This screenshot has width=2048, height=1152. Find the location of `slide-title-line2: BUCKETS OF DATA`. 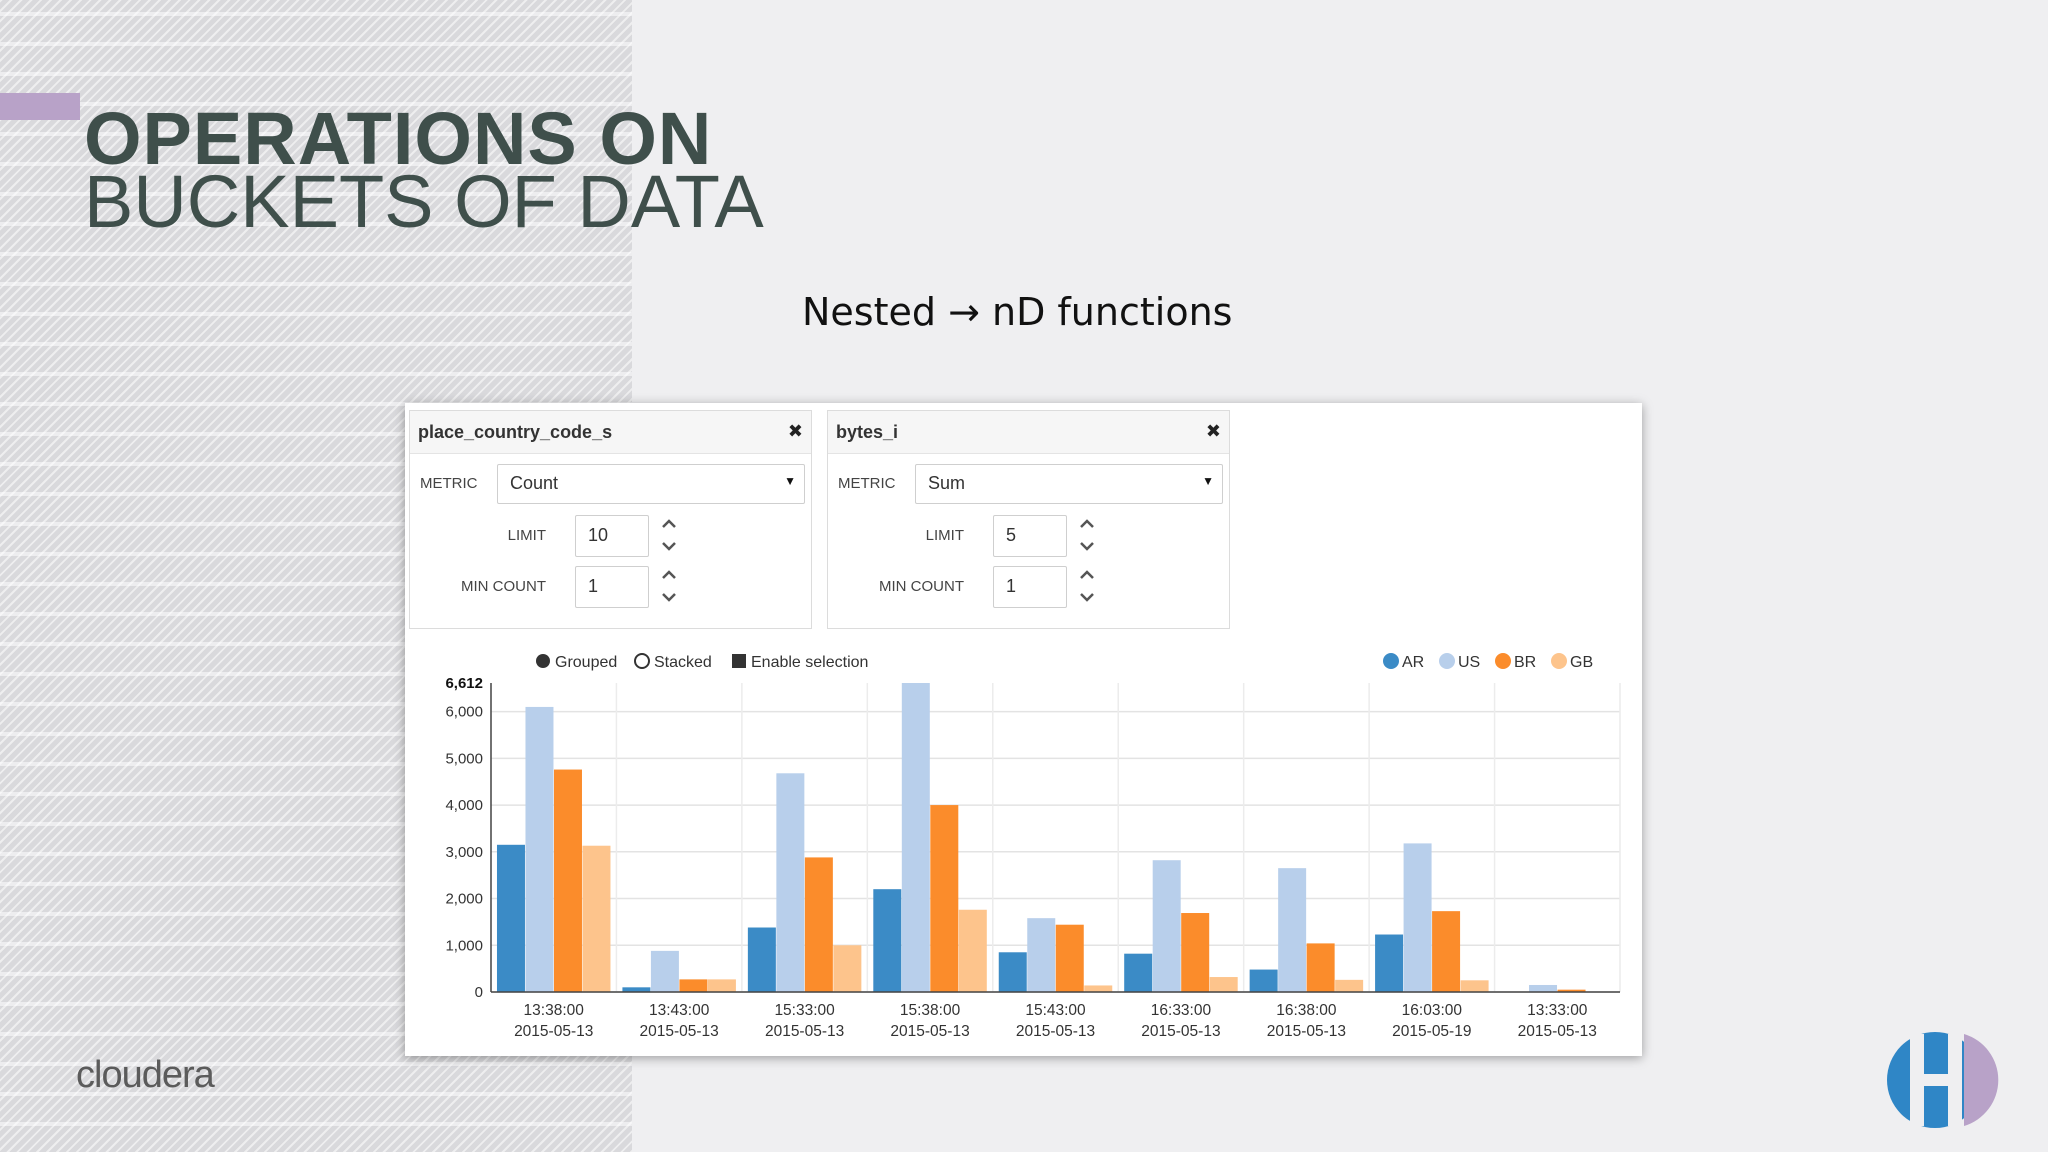

slide-title-line2: BUCKETS OF DATA is located at coordinates (424, 201).